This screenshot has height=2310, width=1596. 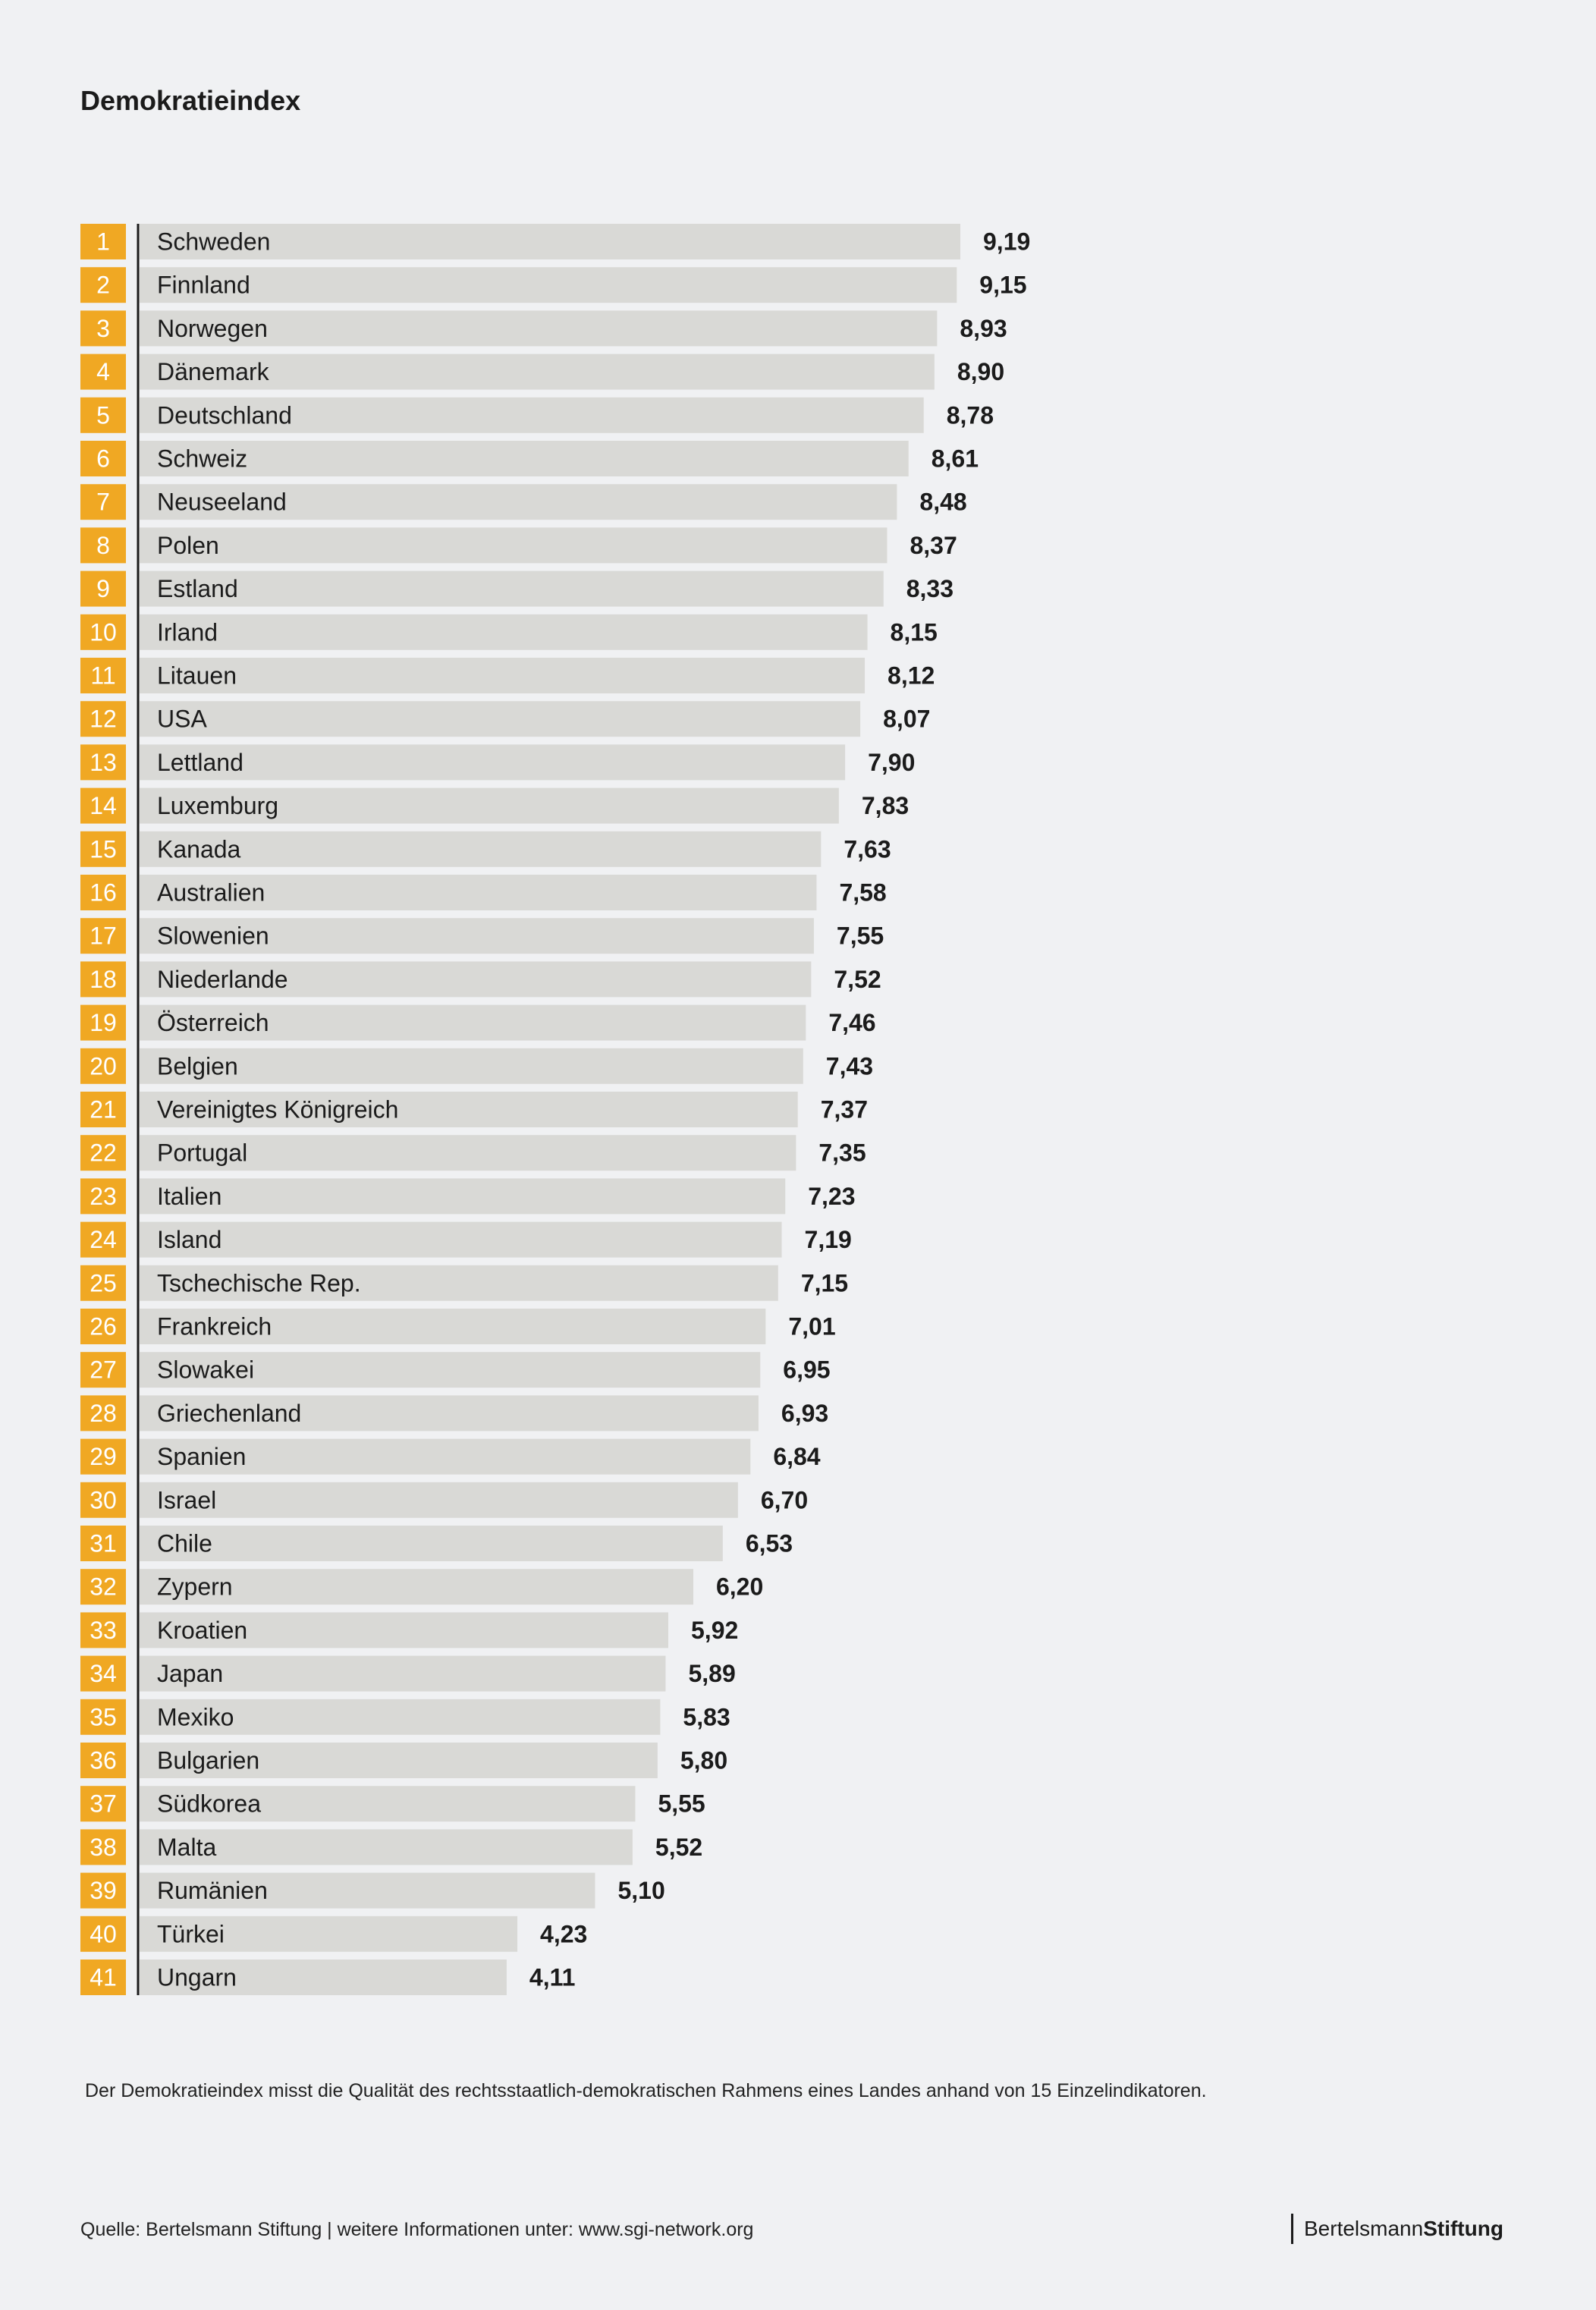 I want to click on rank-label: 7, so click(x=103, y=502).